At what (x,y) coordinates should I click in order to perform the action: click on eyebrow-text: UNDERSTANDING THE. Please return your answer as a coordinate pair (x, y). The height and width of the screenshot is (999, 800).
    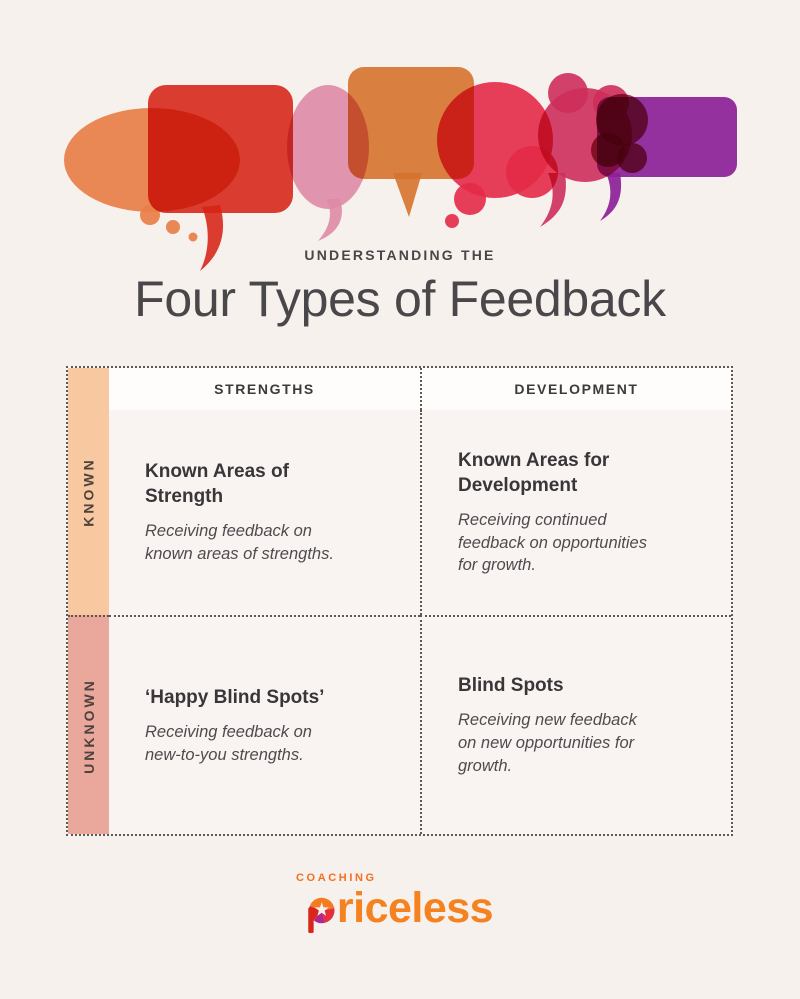
    Looking at the image, I should click on (400, 255).